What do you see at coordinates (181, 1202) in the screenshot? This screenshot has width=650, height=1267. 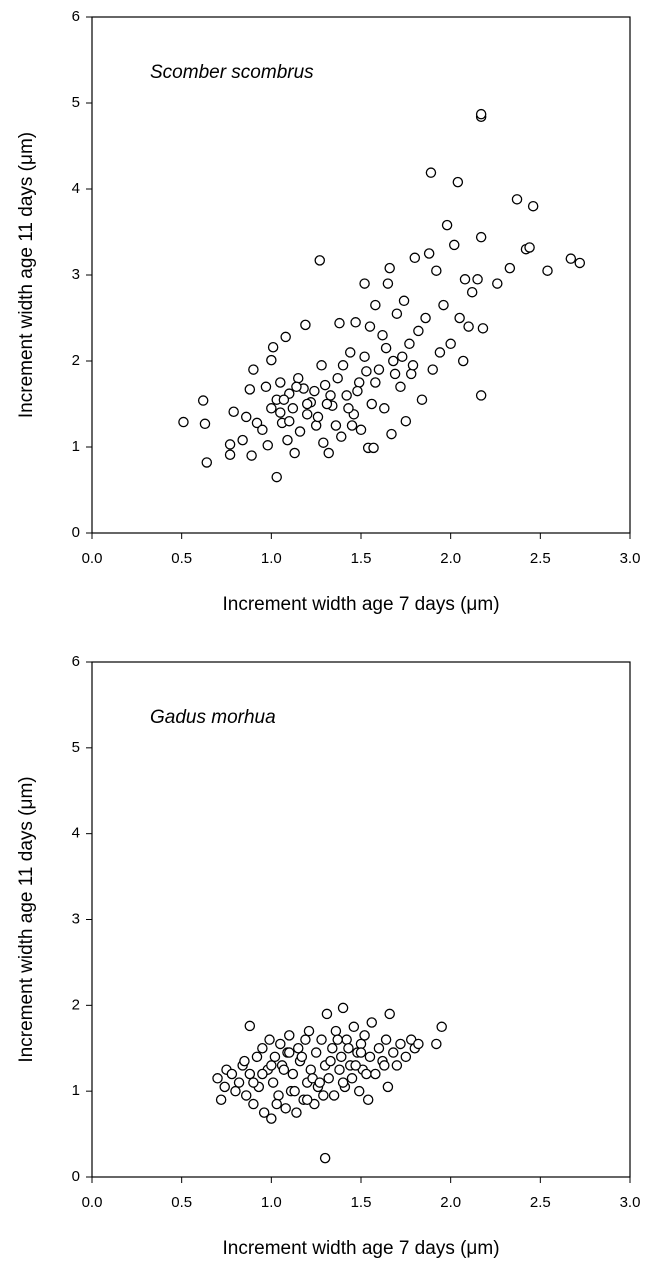 I see `x-tick-label: 0.5` at bounding box center [181, 1202].